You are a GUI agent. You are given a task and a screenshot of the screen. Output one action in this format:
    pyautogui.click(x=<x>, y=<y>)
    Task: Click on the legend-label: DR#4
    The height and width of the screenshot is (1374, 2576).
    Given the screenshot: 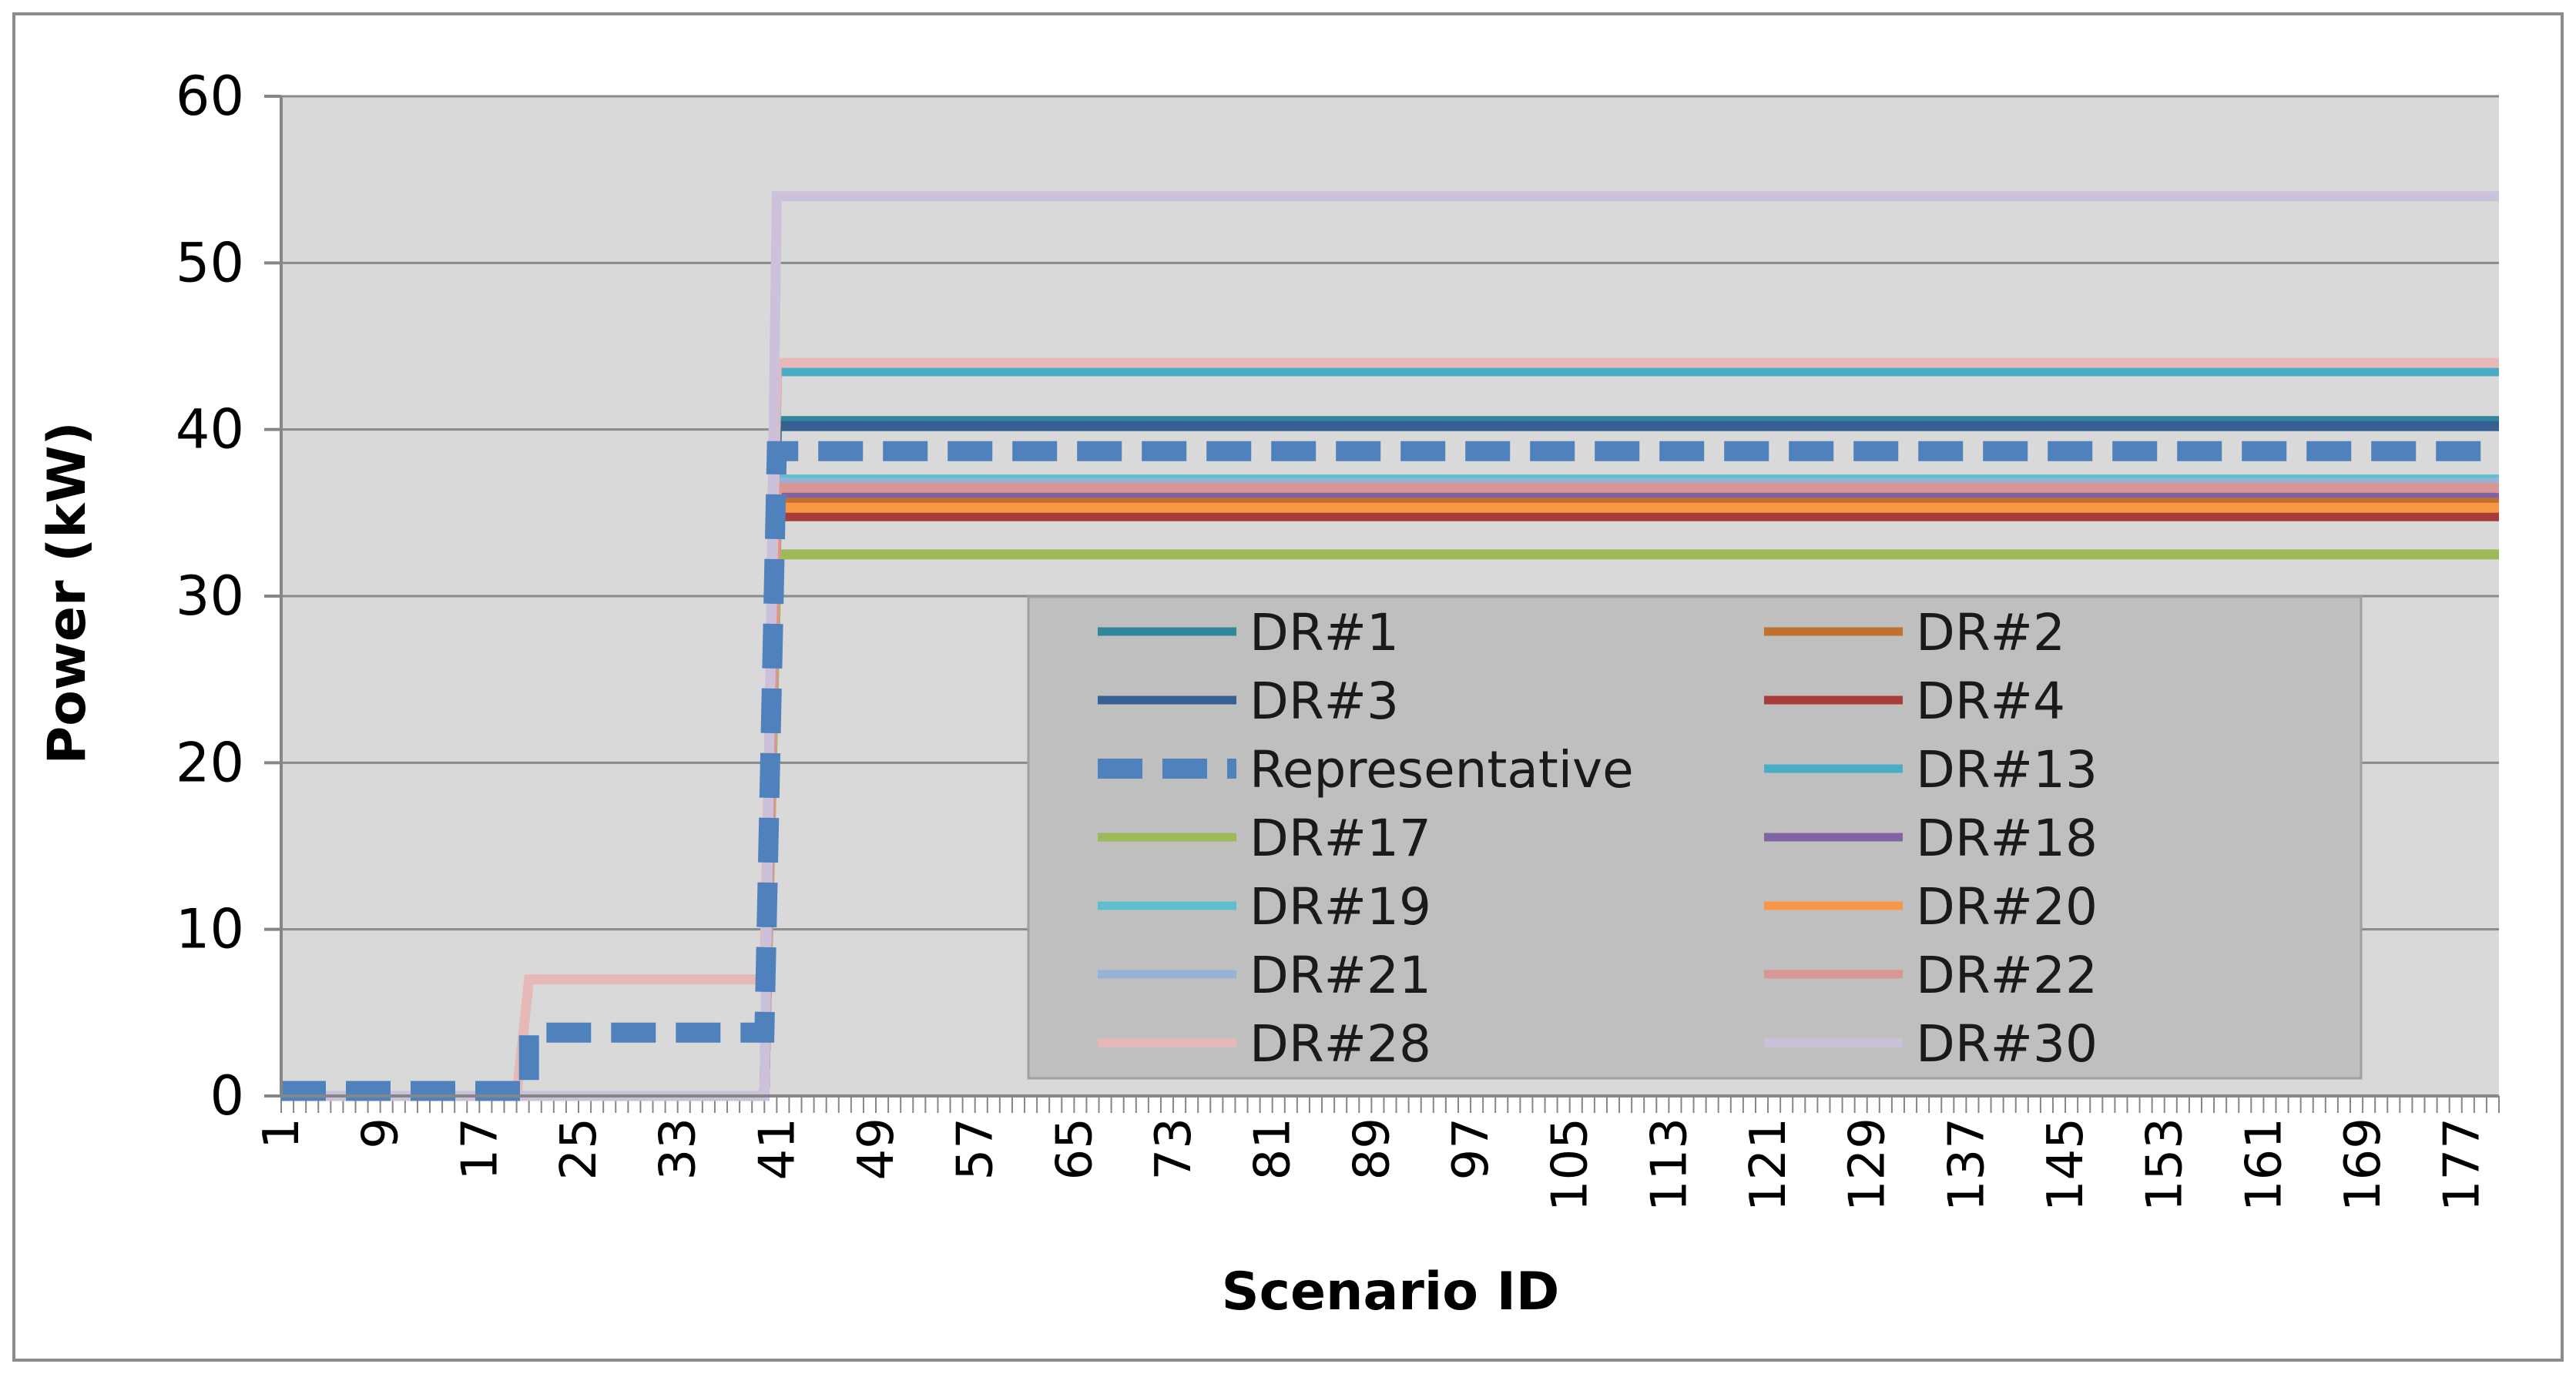 What is the action you would take?
    pyautogui.click(x=1990, y=701)
    